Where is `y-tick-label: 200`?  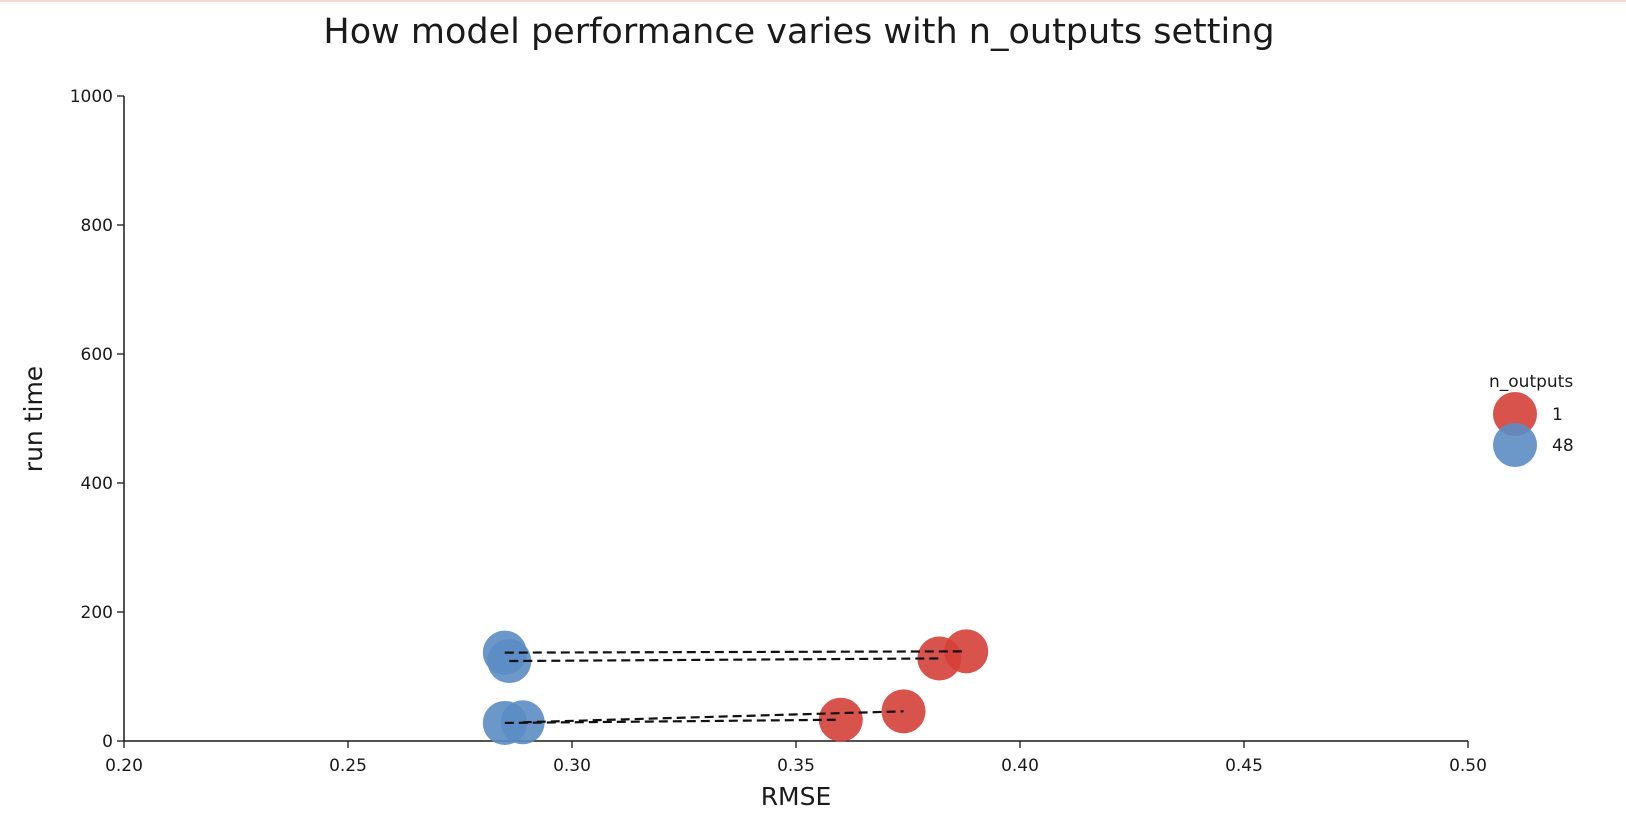 y-tick-label: 200 is located at coordinates (97, 613).